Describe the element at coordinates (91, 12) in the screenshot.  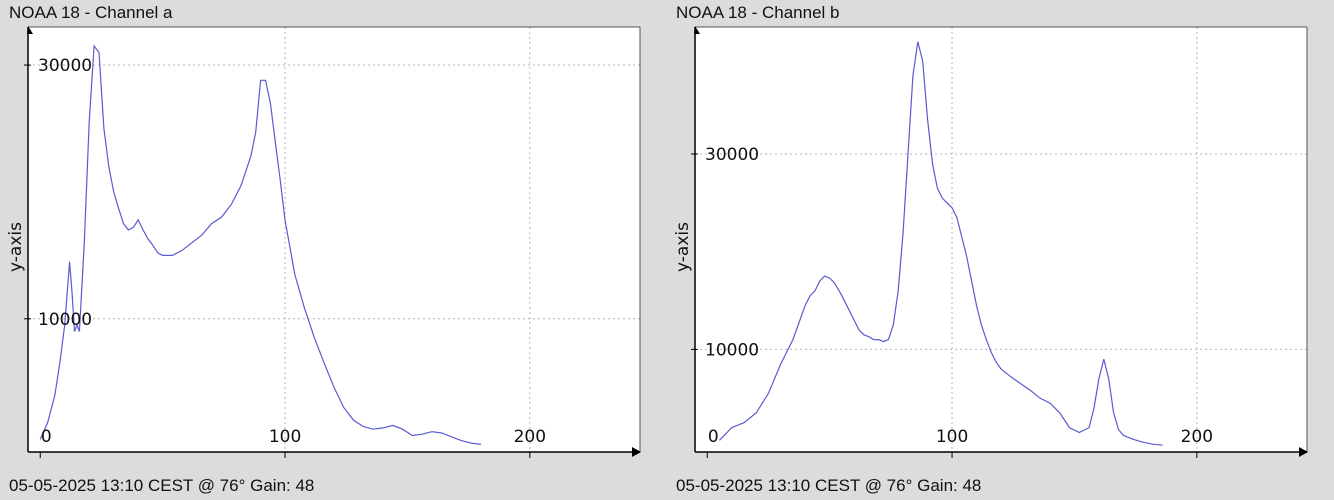
I see `chart-title: NOAA 18 - Channel a` at that location.